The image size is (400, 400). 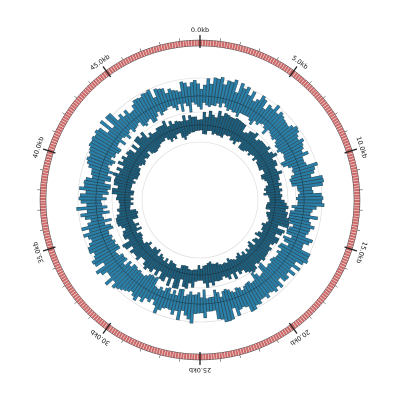 I want to click on tick-label: 10.0kb, so click(x=361, y=148).